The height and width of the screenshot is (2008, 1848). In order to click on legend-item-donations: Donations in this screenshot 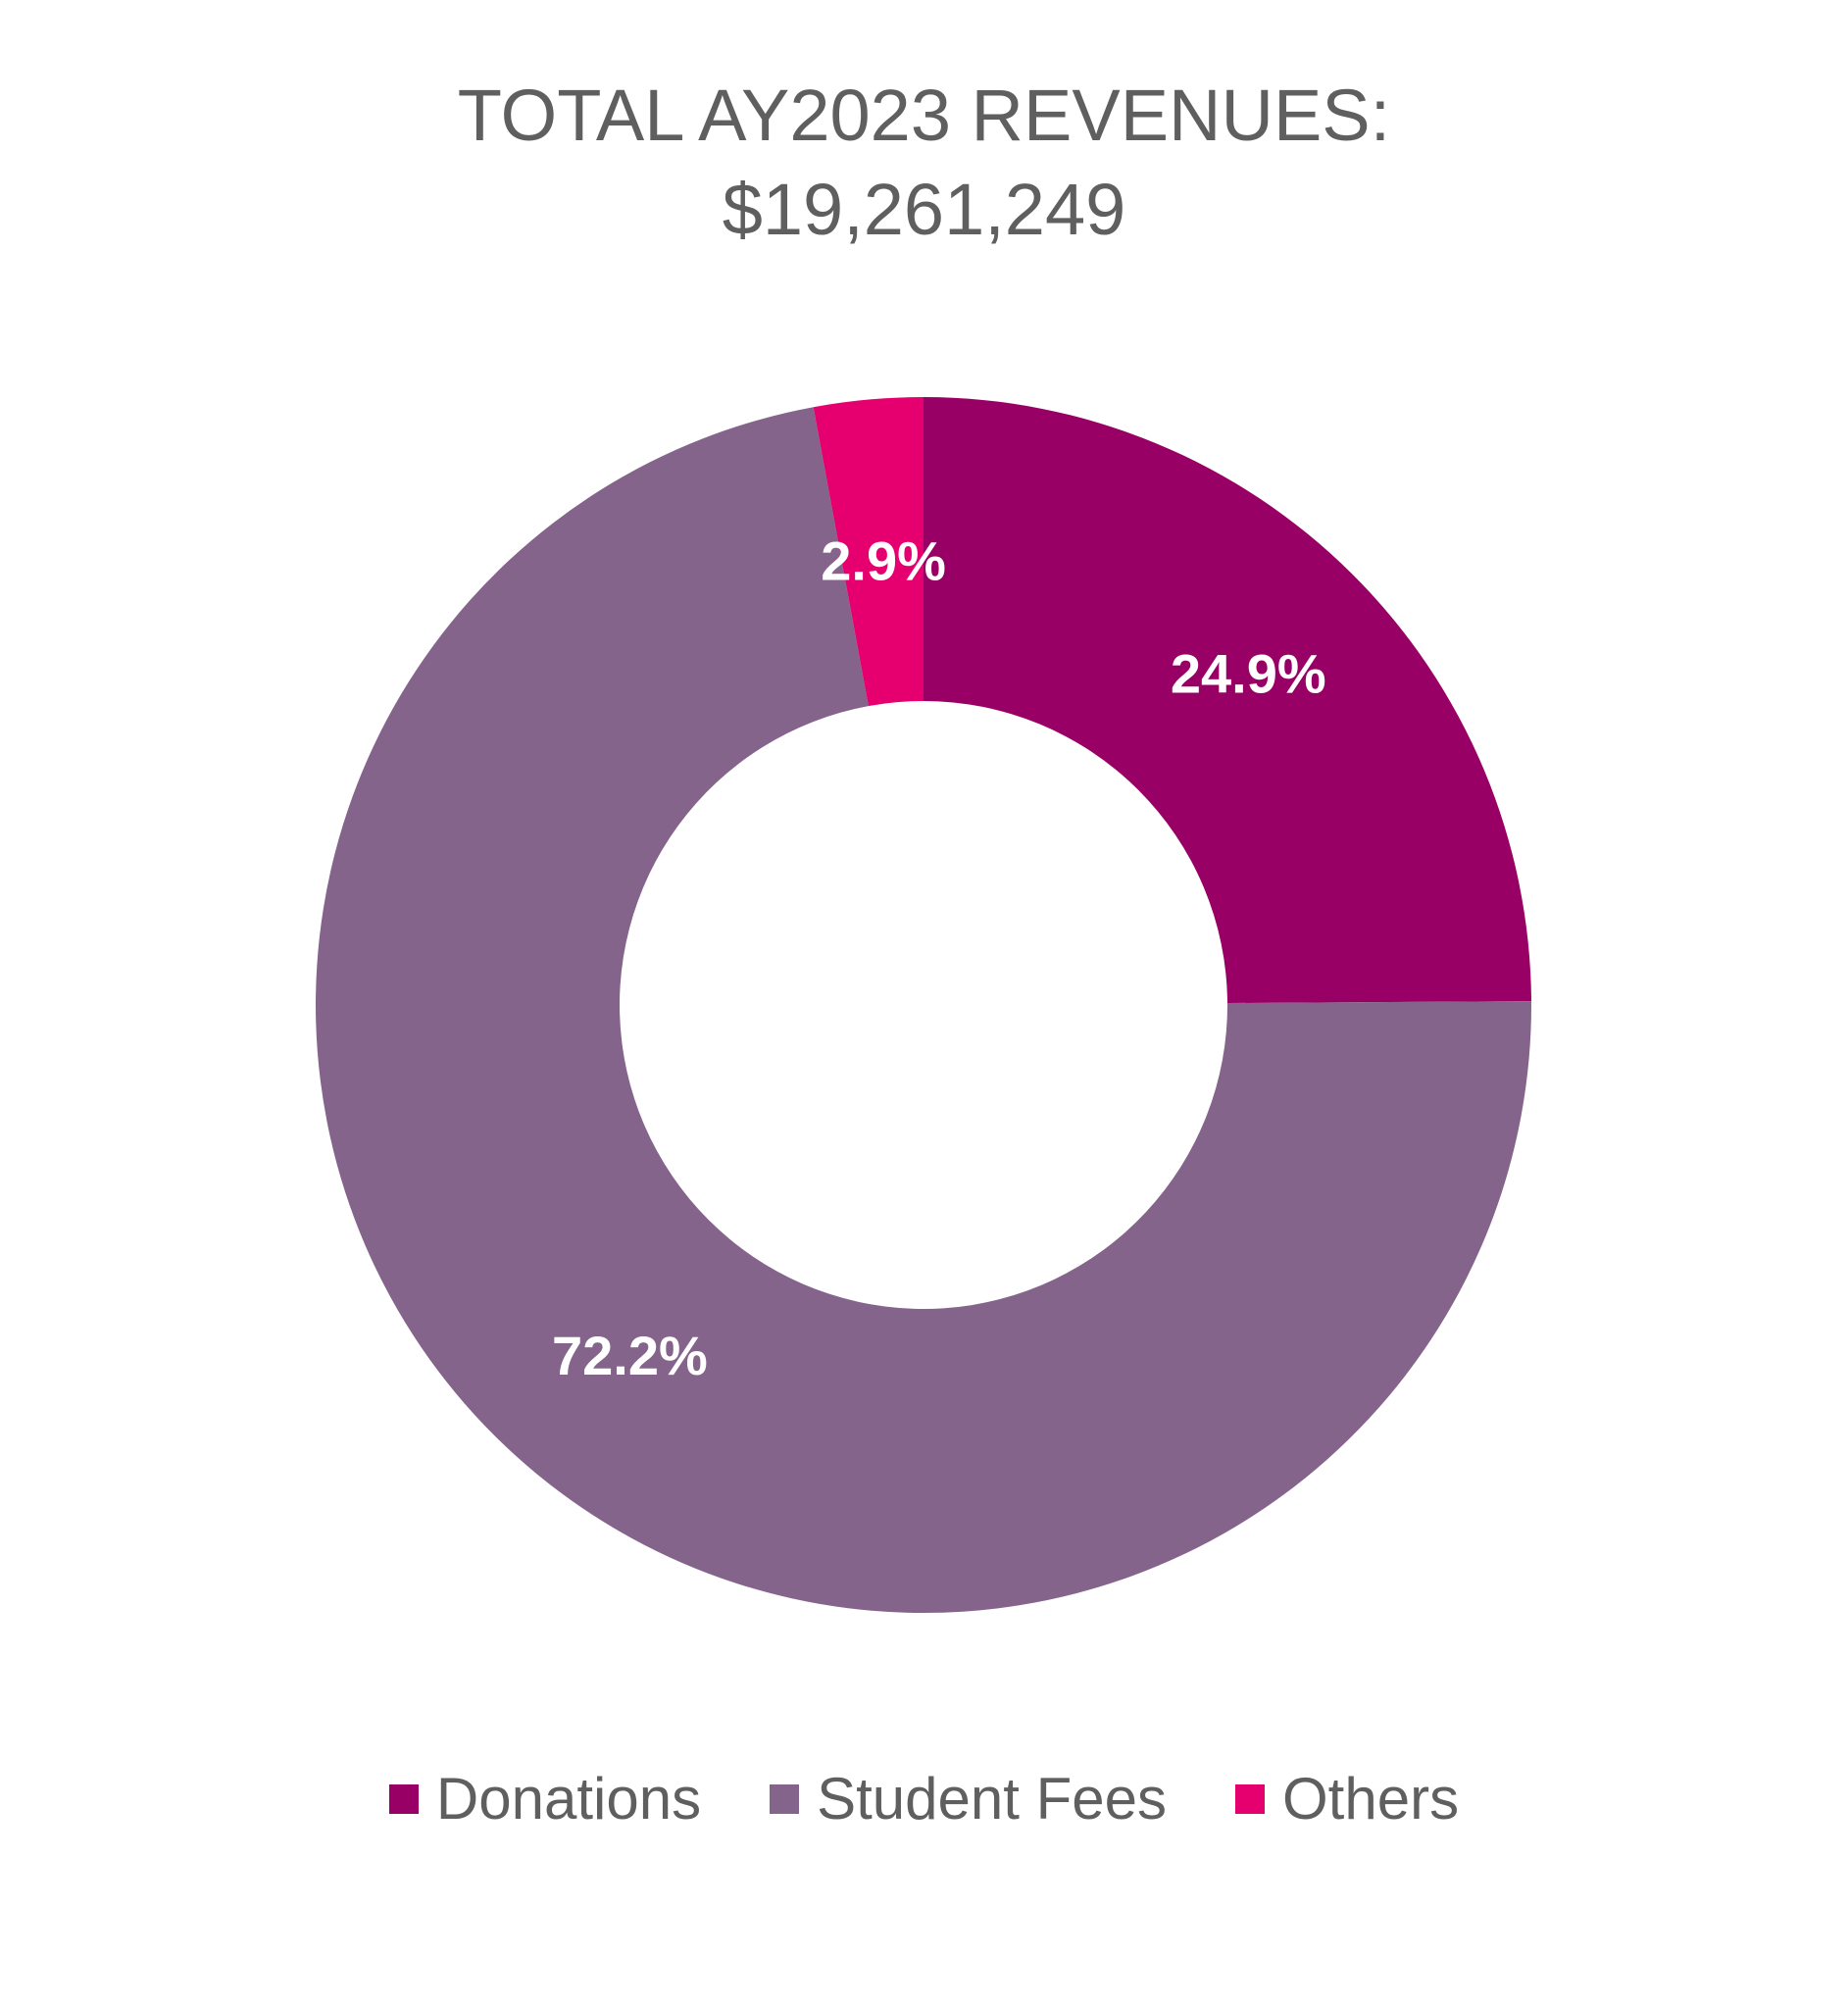, I will do `click(545, 1798)`.